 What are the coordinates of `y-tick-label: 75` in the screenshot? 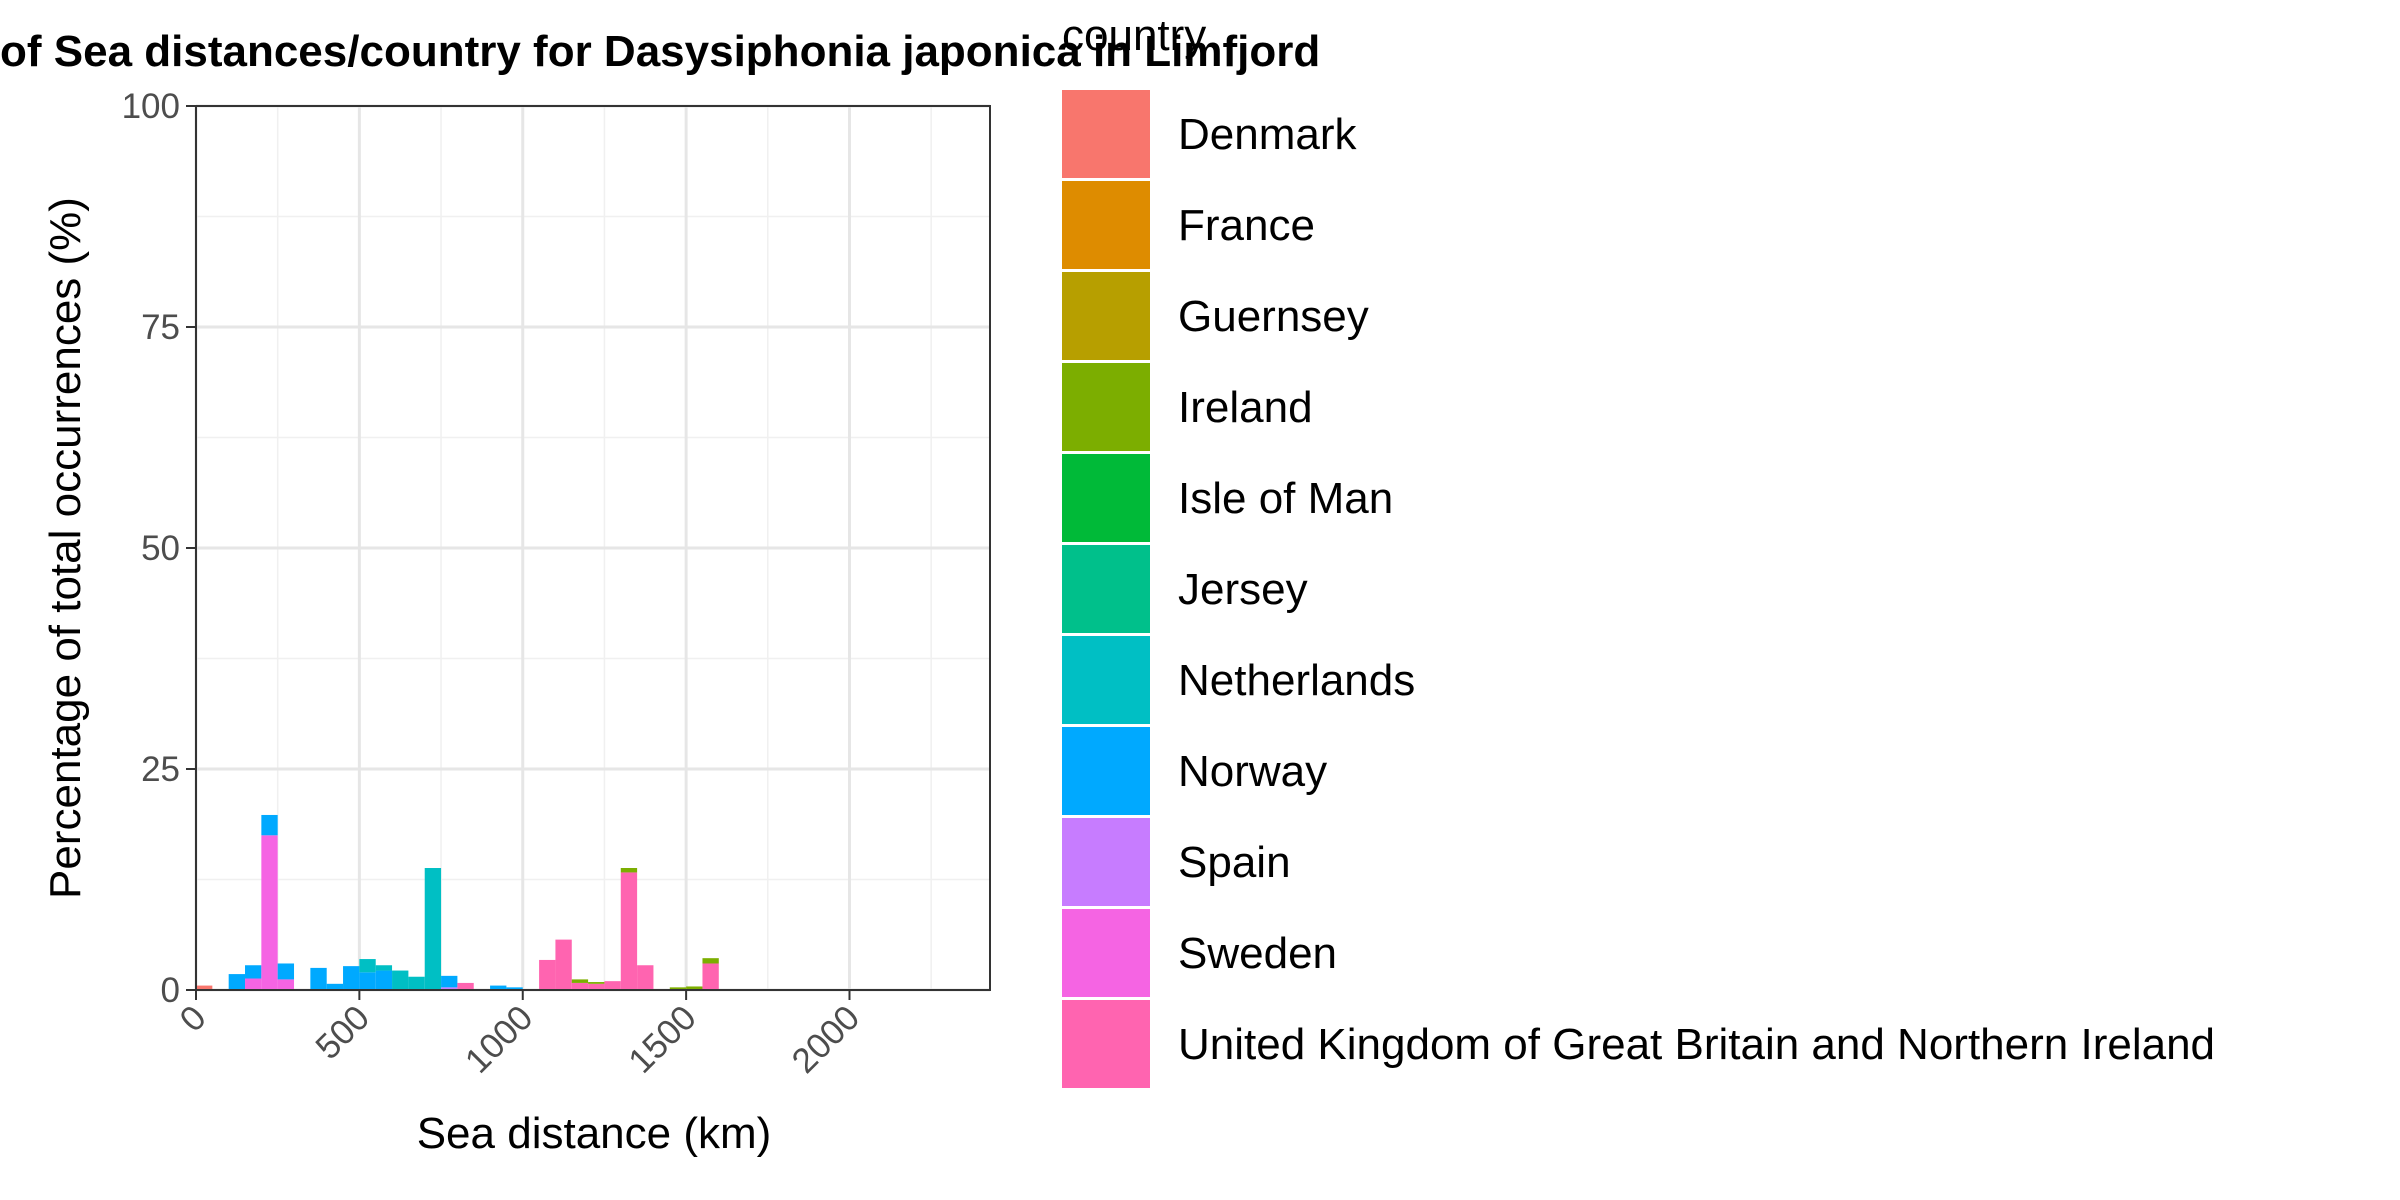 It's located at (160, 327).